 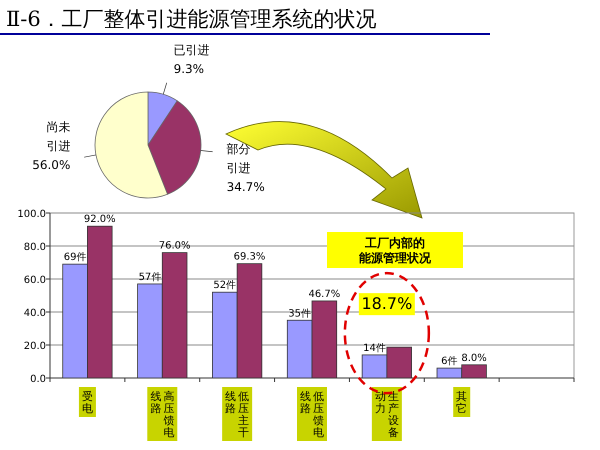 I want to click on data-label: 9.3%, so click(x=189, y=69).